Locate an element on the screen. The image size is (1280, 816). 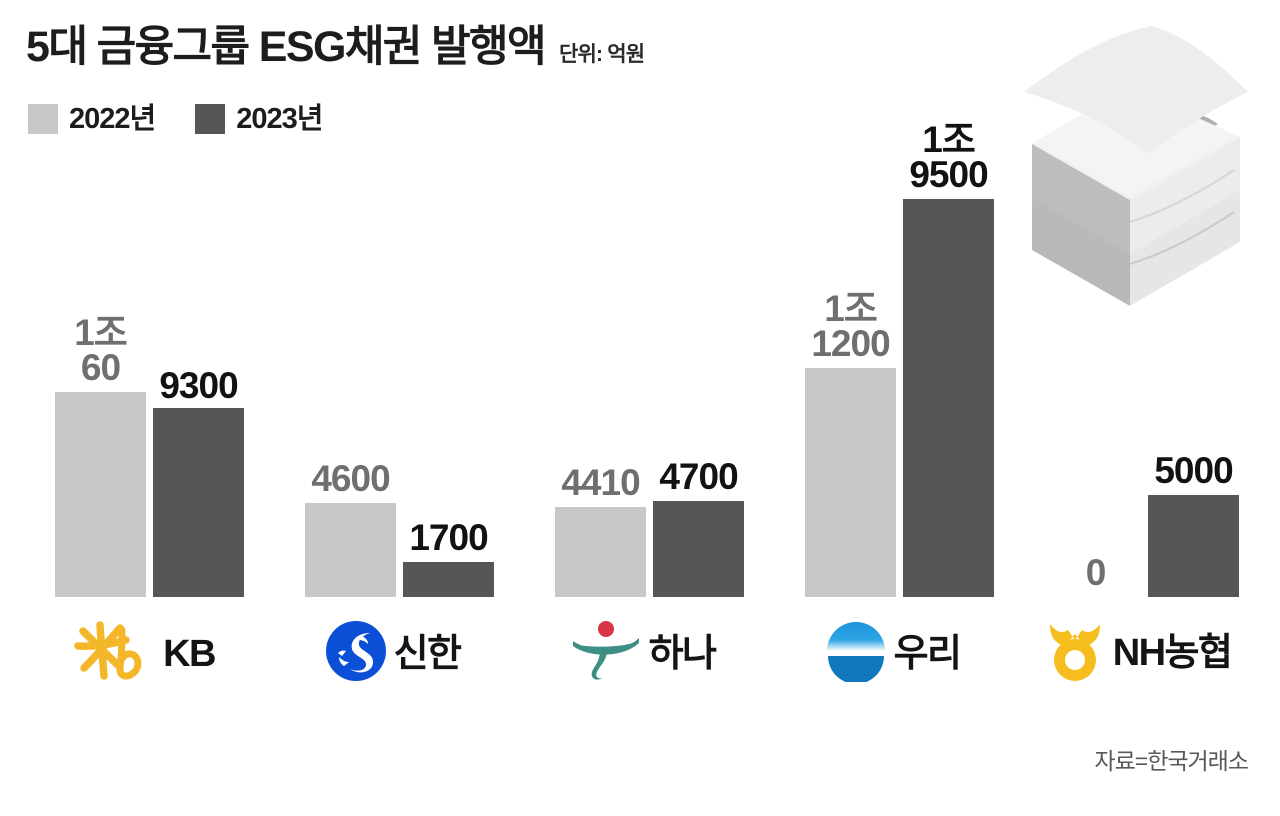
category-label-woori: 우리 is located at coordinates (927, 653).